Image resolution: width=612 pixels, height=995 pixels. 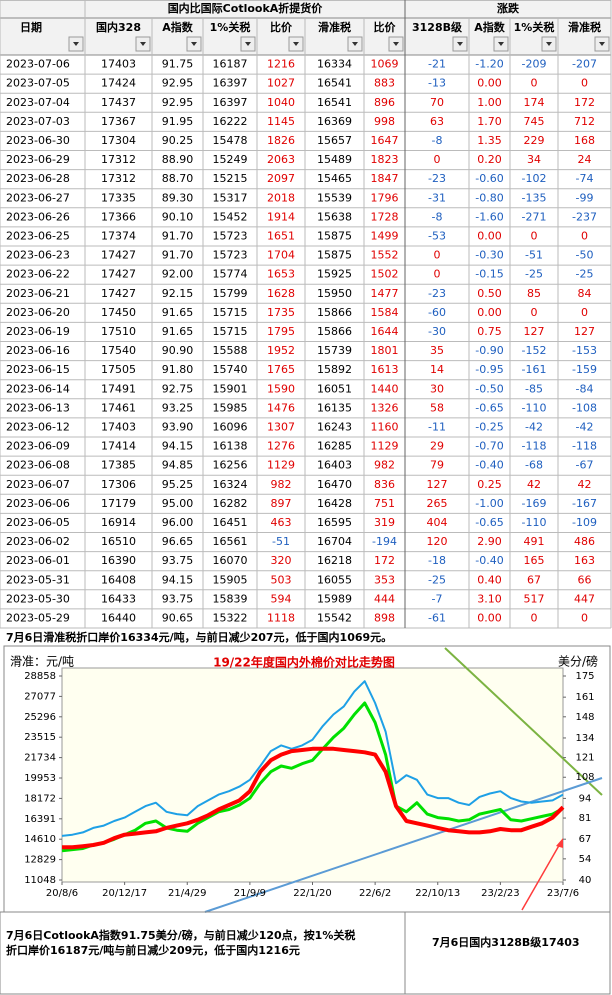 I want to click on value-cell: 16397, so click(x=230, y=102).